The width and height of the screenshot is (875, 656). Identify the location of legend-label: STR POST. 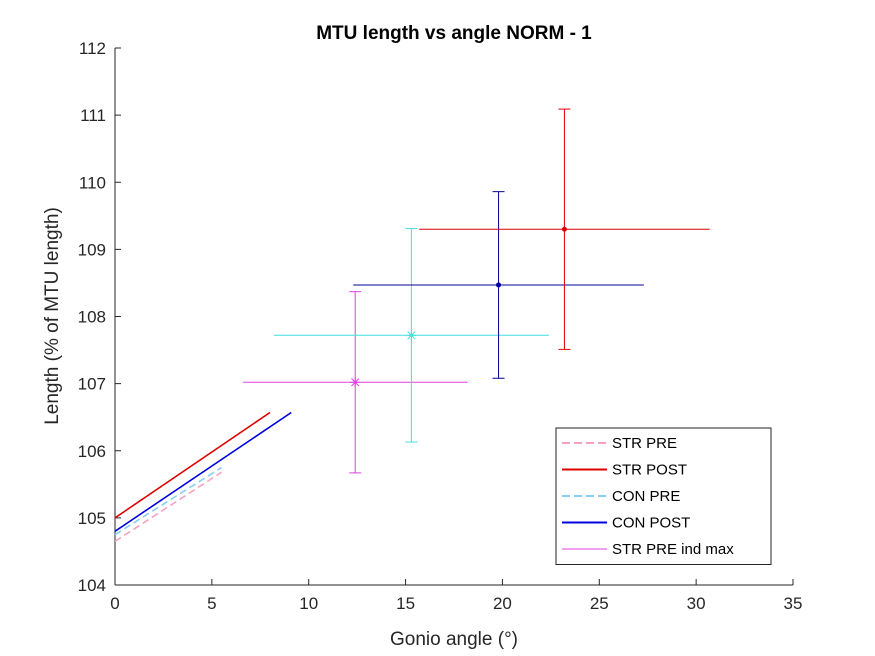
(649, 470).